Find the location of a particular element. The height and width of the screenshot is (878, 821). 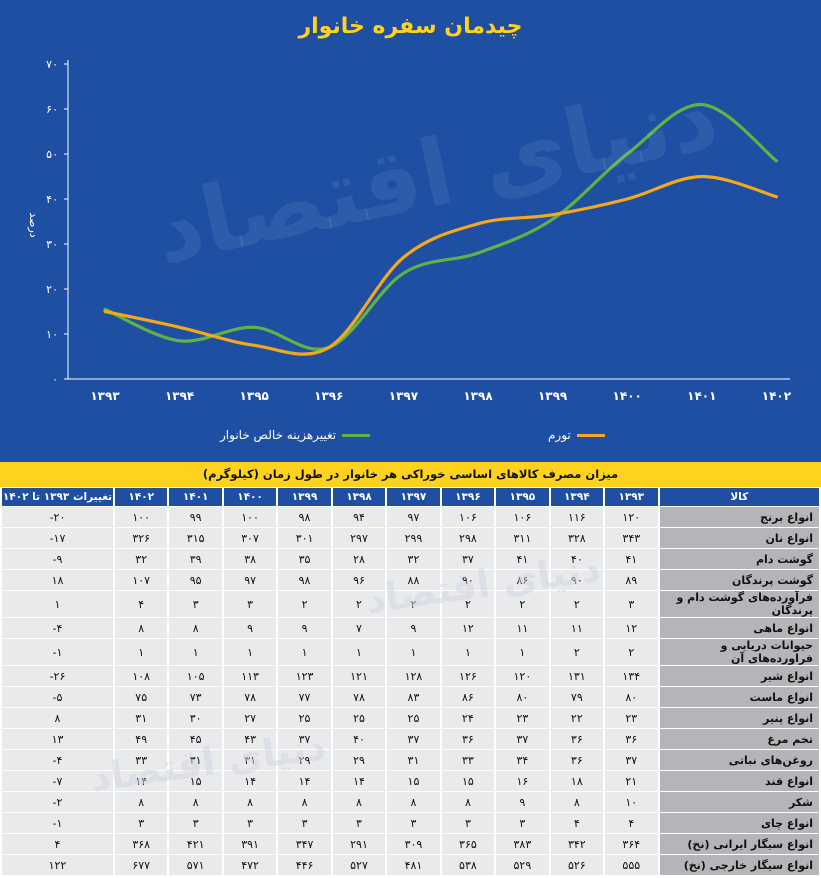

chart-title: چیدمان سفره خانوار is located at coordinates (410, 26).